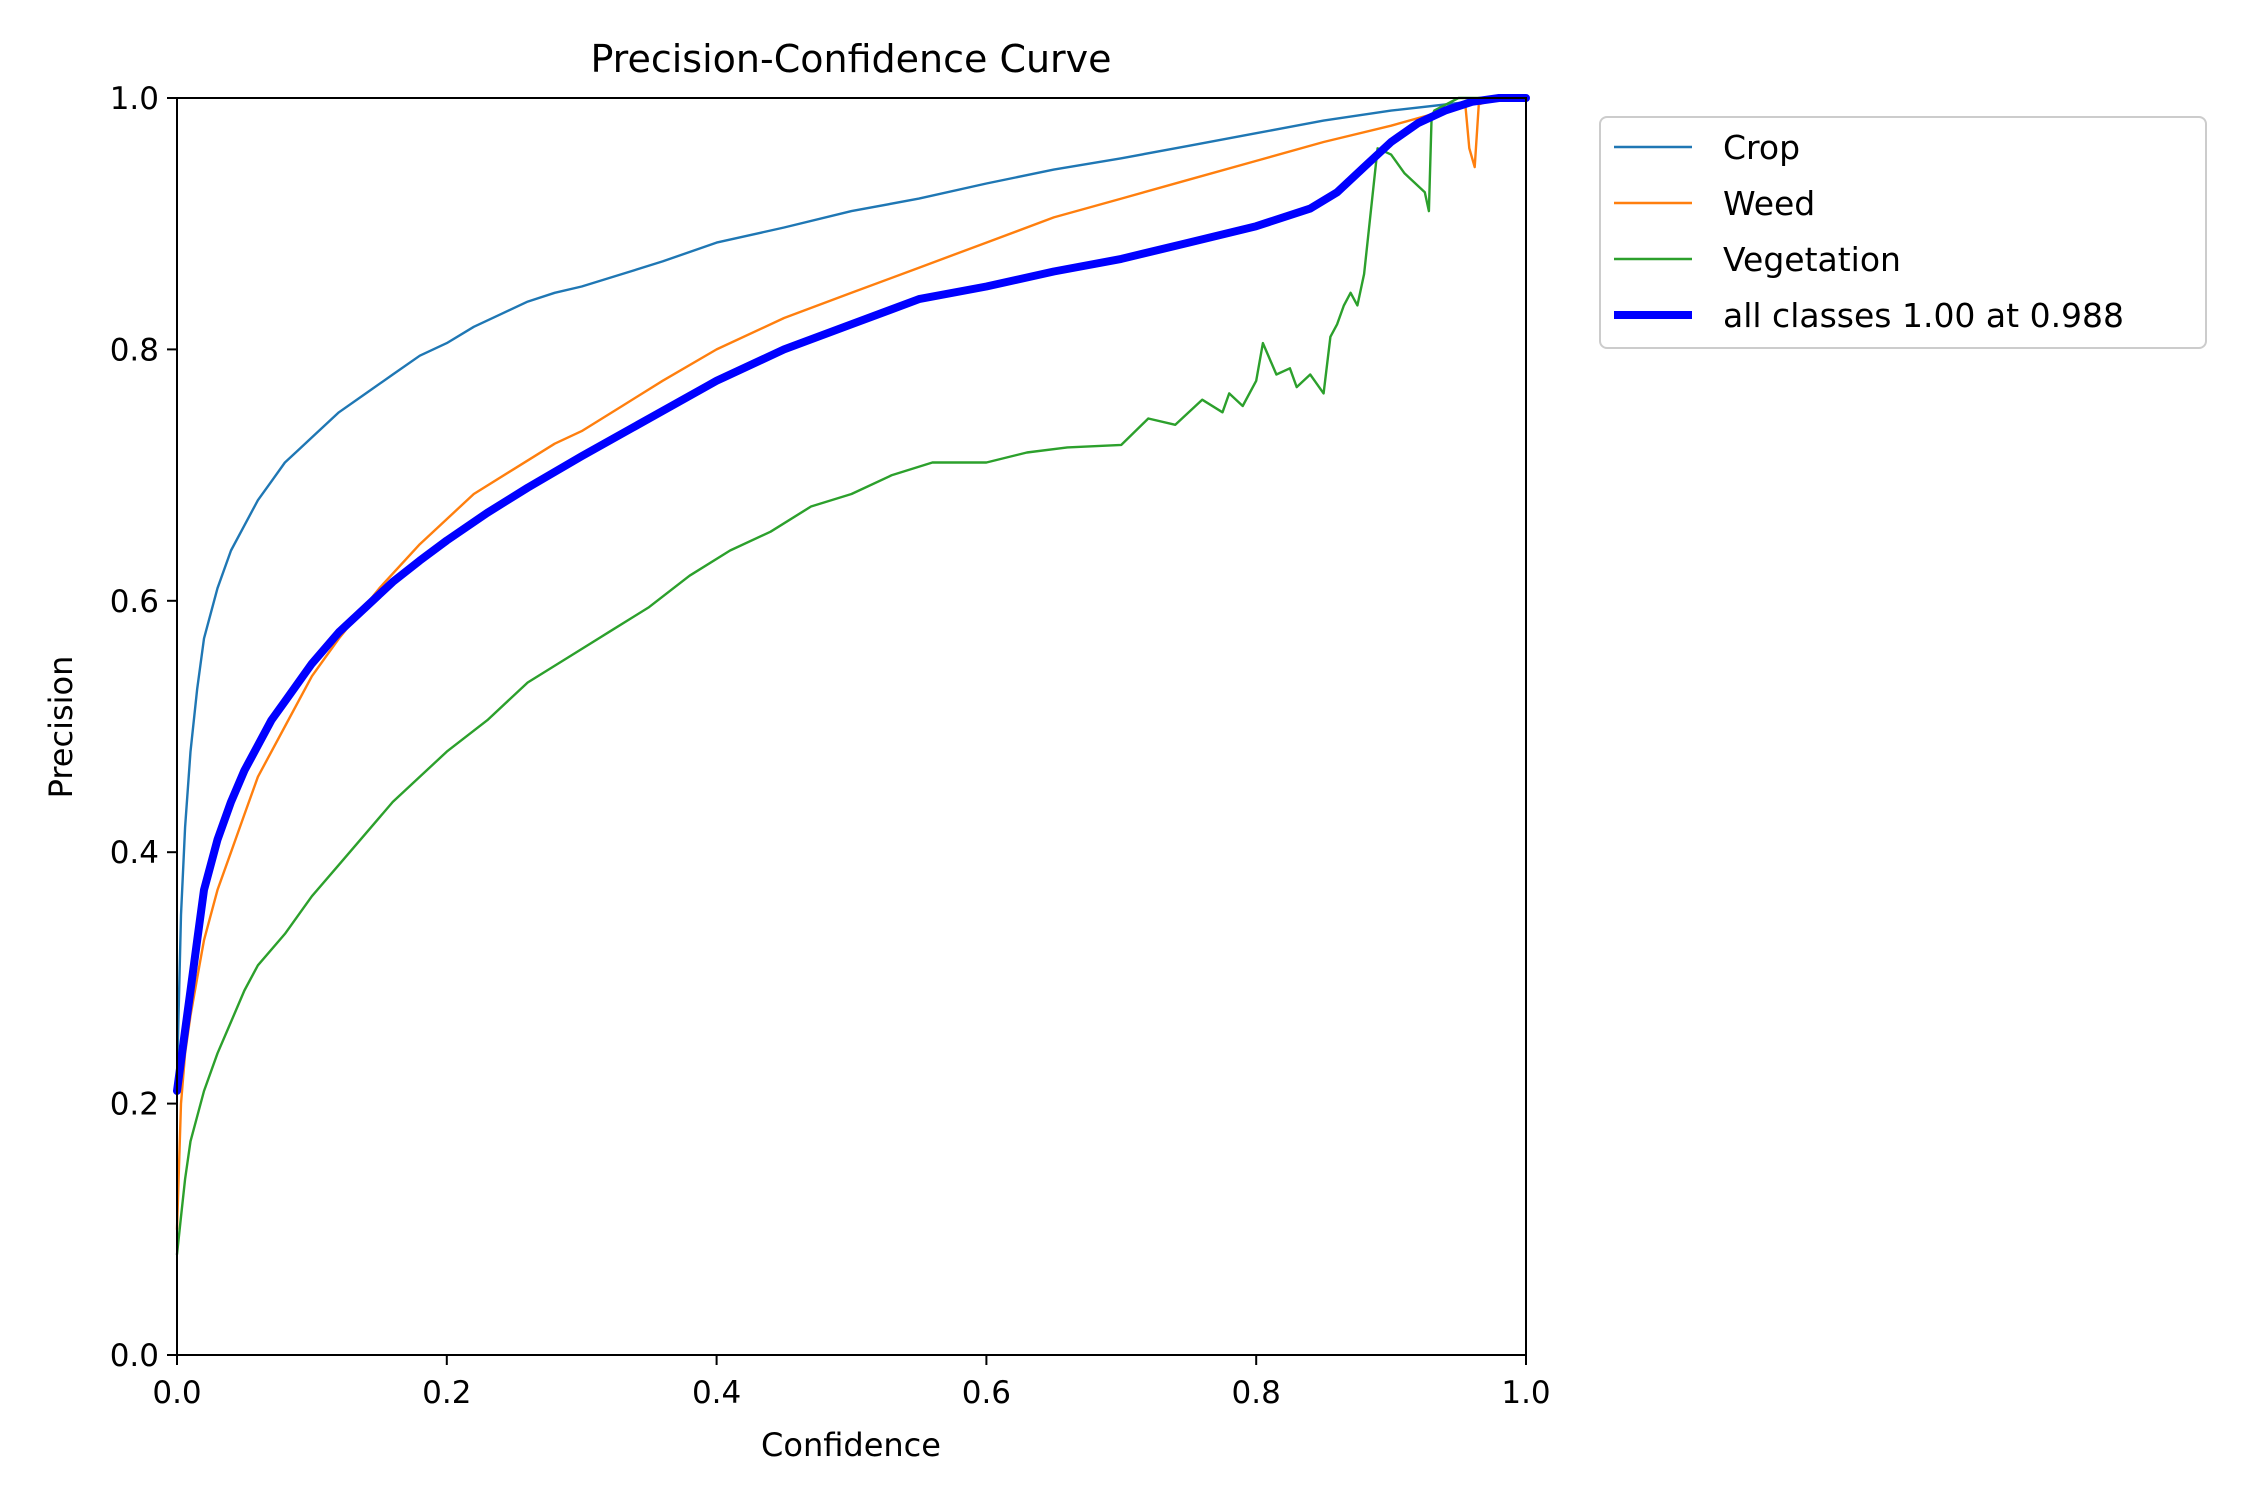  Describe the element at coordinates (716, 1393) in the screenshot. I see `x-tick-label: 0.4` at that location.